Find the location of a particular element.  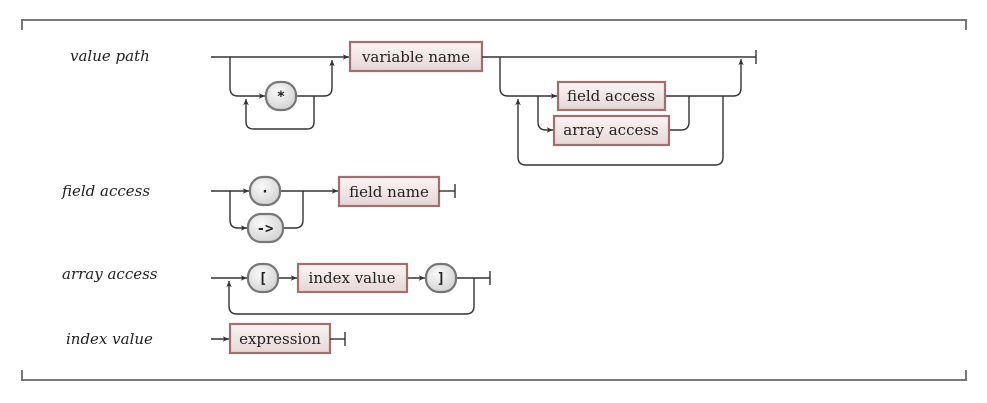

terminal-close-bracket-text: ] is located at coordinates (441, 279).